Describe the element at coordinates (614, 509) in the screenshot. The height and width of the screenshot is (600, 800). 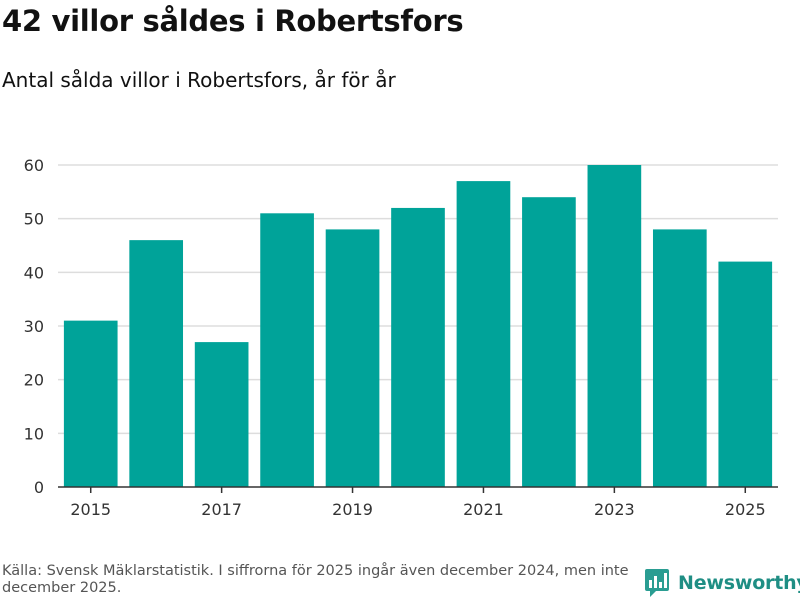
I see `x-tick-label: 2023` at that location.